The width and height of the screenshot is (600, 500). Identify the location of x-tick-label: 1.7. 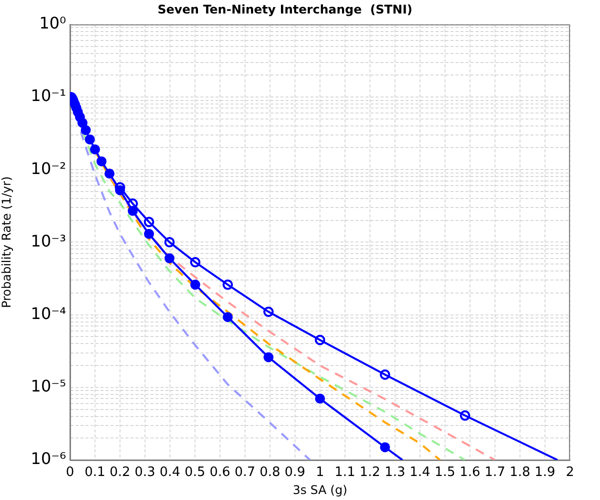
(495, 472).